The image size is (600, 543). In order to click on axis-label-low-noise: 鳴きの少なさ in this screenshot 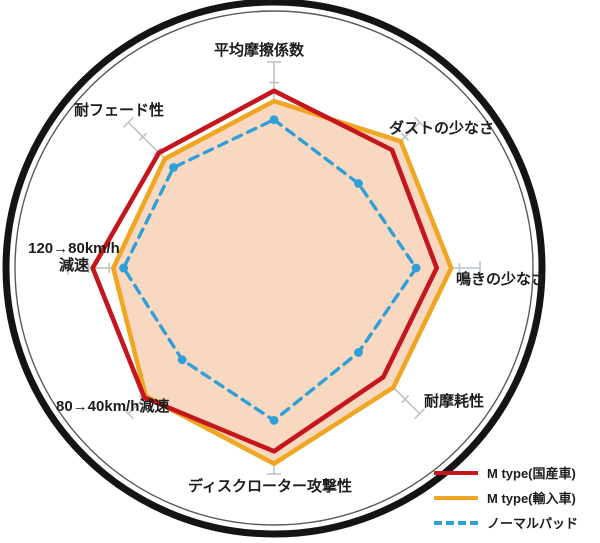, I will do `click(501, 279)`.